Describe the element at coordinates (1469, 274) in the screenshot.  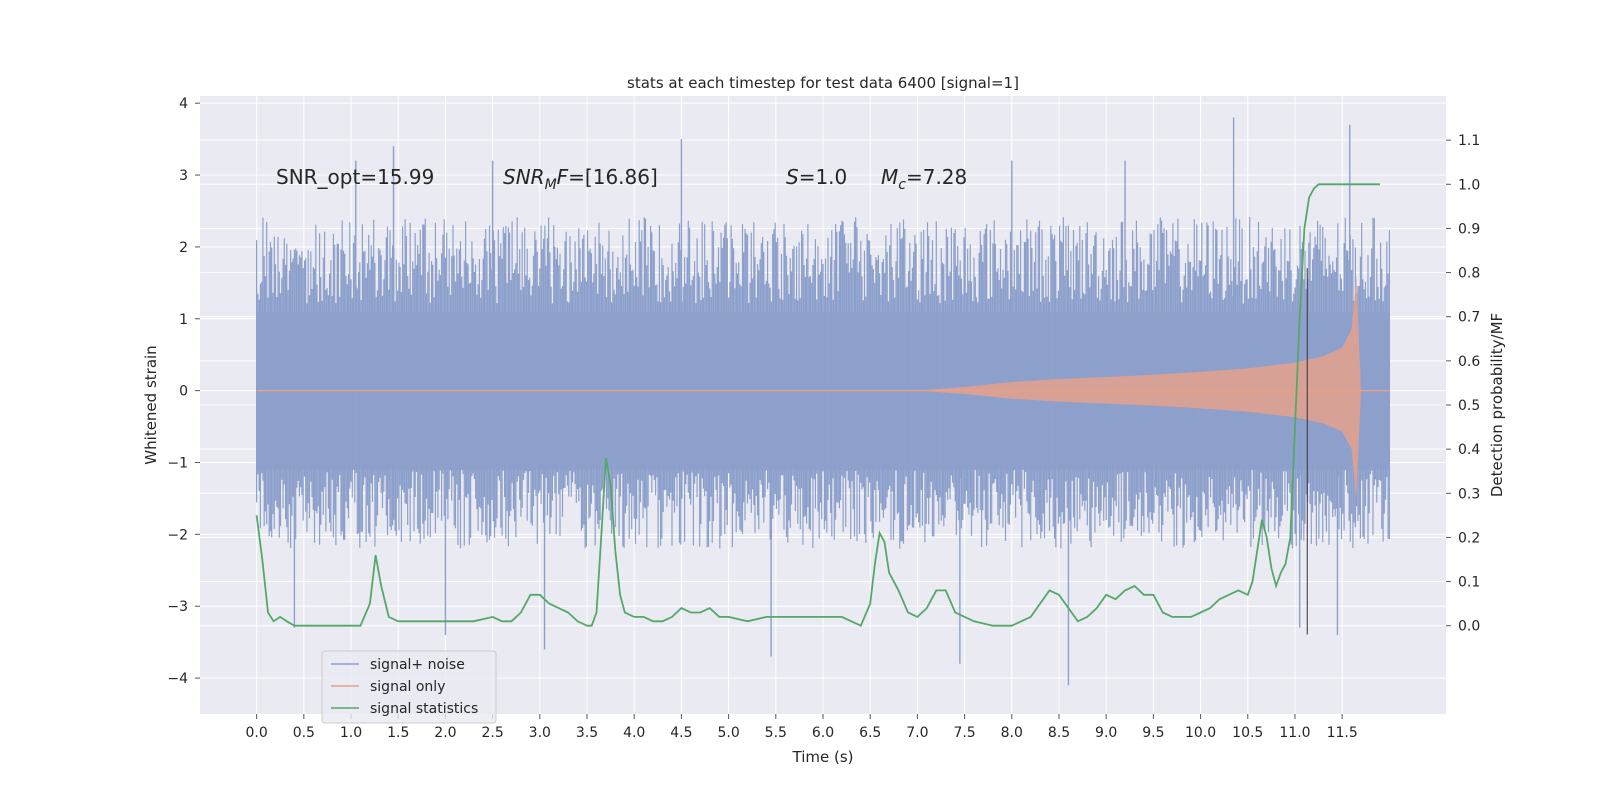
I see `y2-tick-label-8: 0.8` at that location.